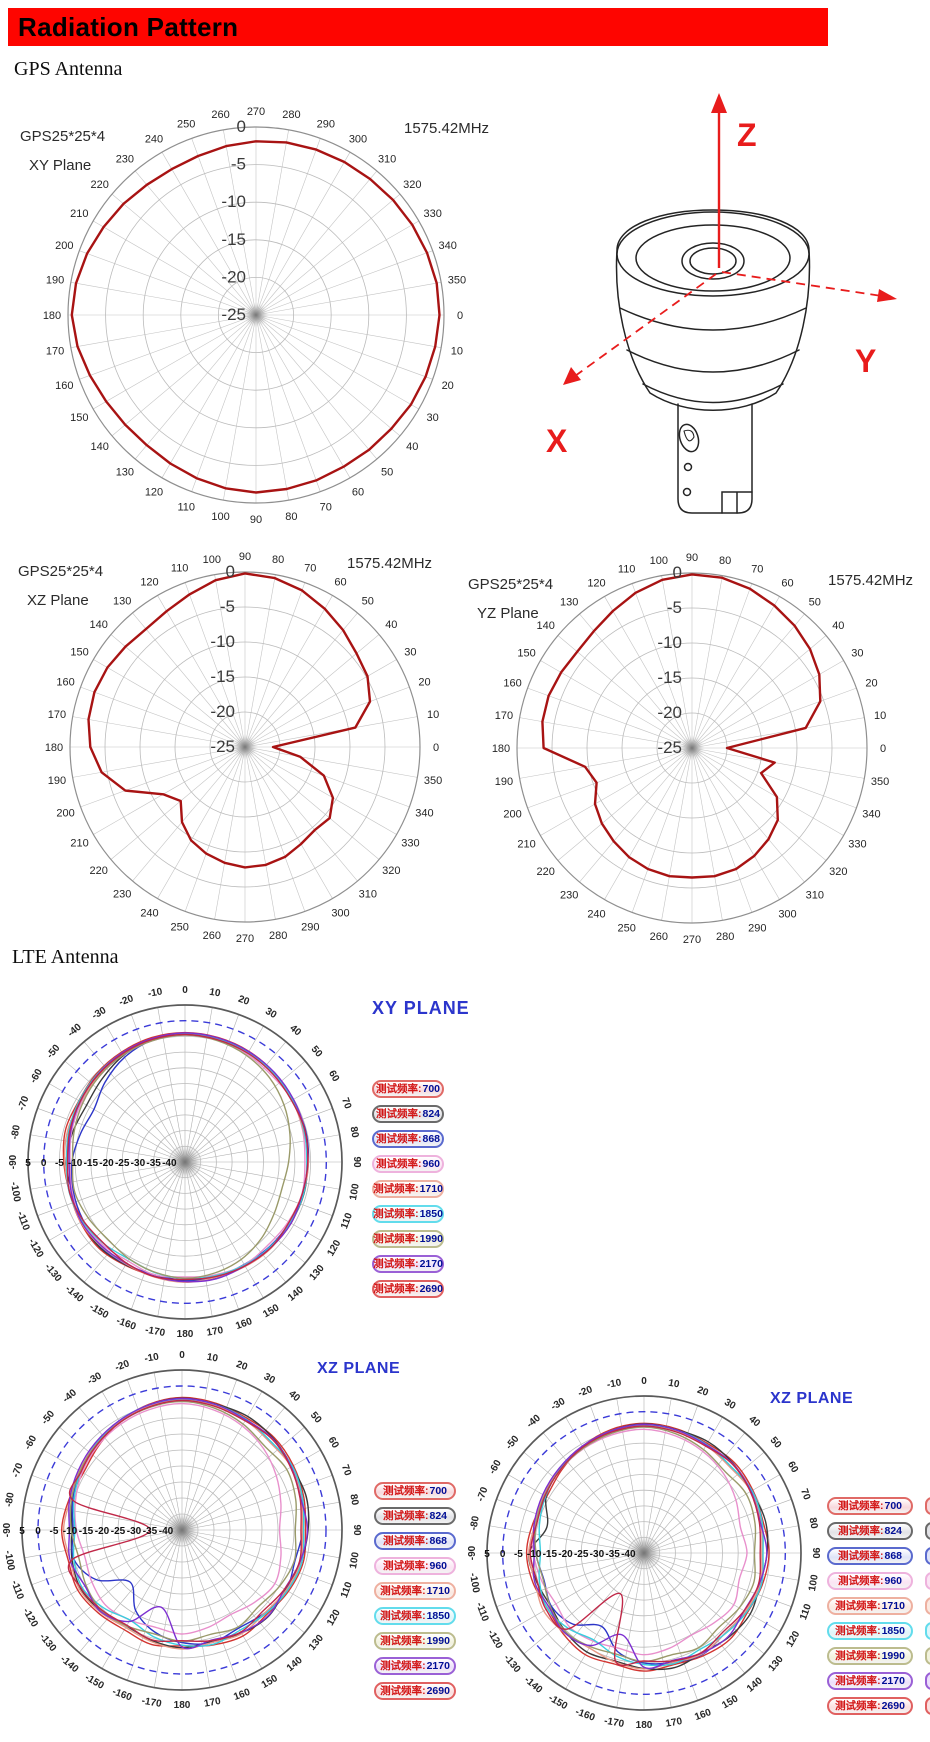 Image resolution: width=930 pixels, height=1742 pixels. I want to click on lte-xy-angle-label: -80, so click(15, 1132).